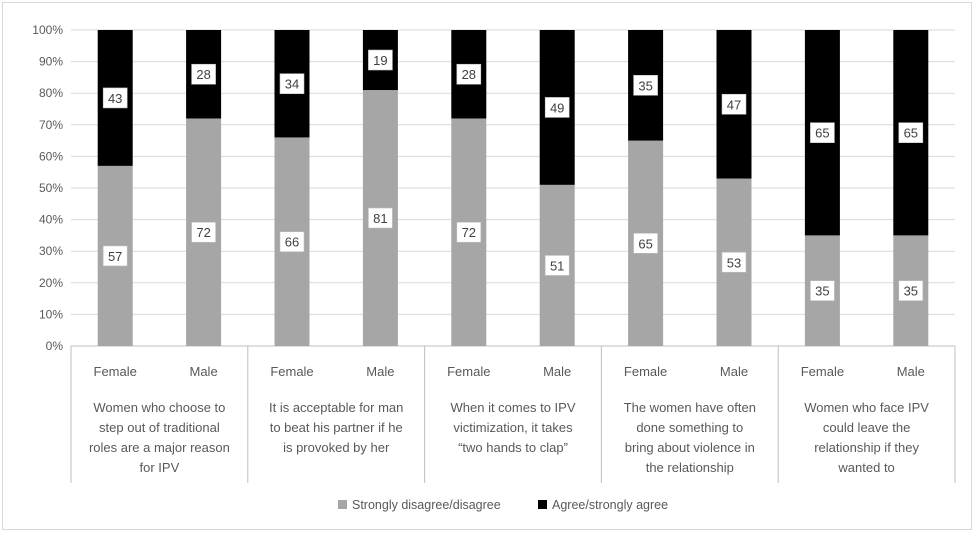  Describe the element at coordinates (159, 427) in the screenshot. I see `x-category-label: step out of traditional` at that location.